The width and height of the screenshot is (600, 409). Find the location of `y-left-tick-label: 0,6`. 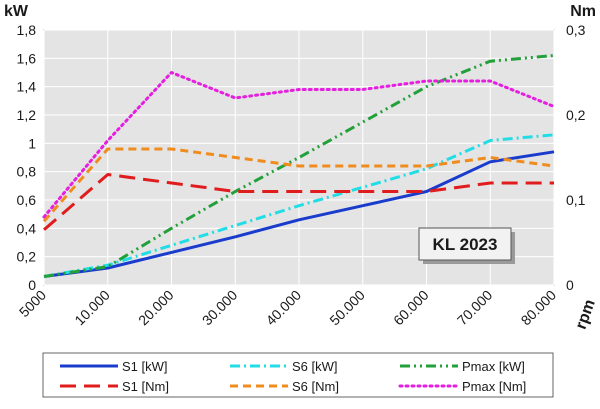

y-left-tick-label: 0,6 is located at coordinates (27, 200).